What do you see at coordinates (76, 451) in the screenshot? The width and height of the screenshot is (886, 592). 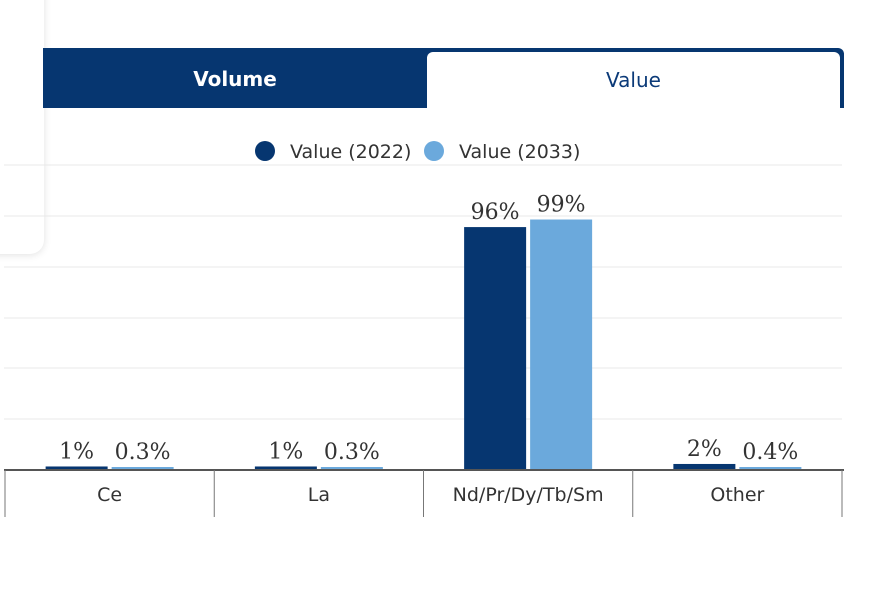 I see `data-label-2022-0: 1%` at bounding box center [76, 451].